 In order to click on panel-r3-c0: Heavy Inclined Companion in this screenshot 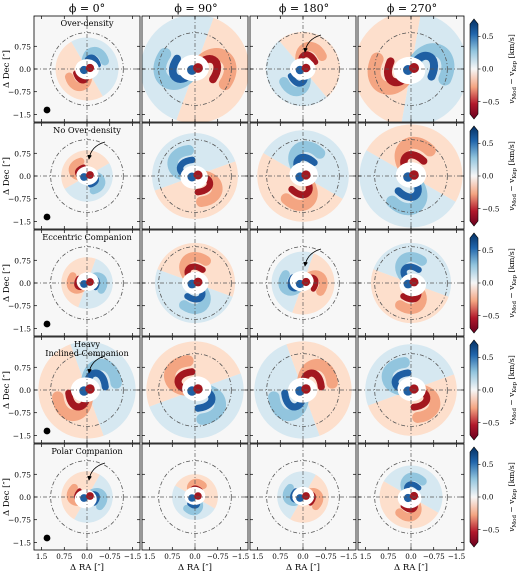, I will do `click(87, 390)`.